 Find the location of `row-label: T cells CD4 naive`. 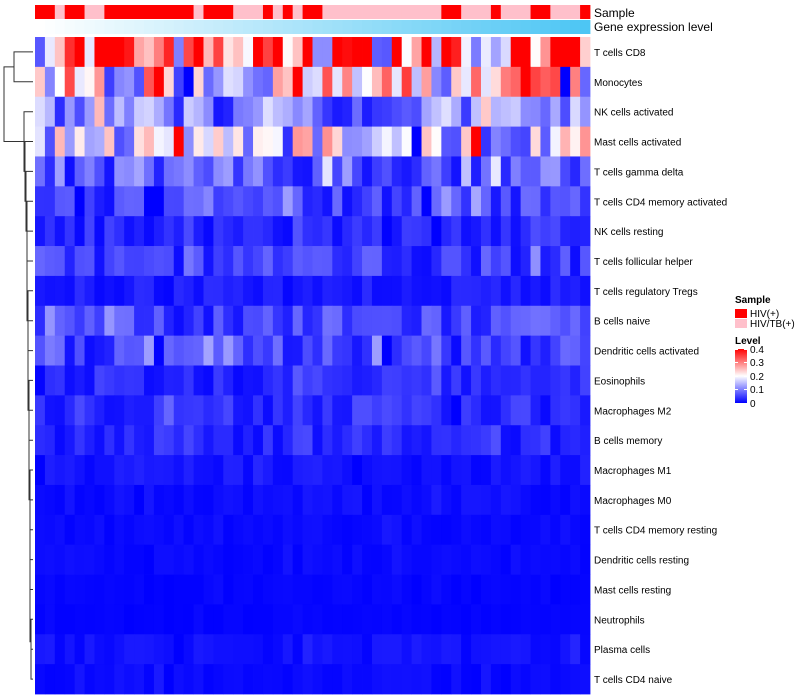

row-label: T cells CD4 naive is located at coordinates (633, 680).